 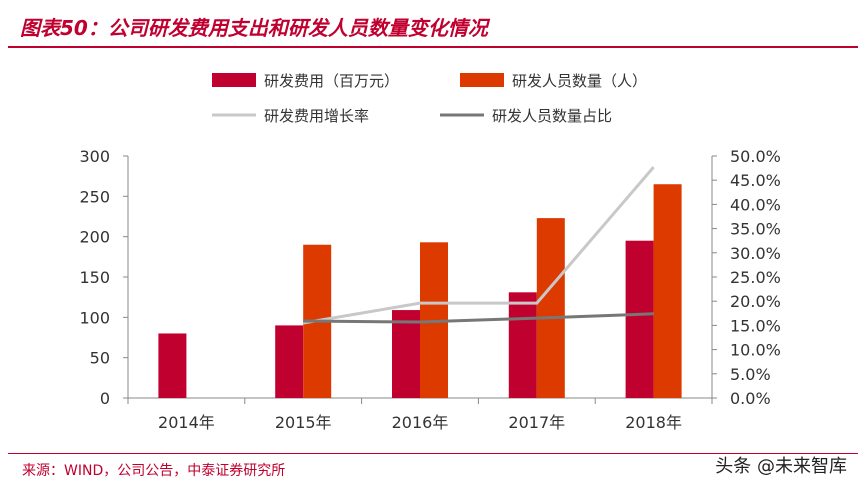 What do you see at coordinates (755, 350) in the screenshot?
I see `y2-tick-label: 10.0%` at bounding box center [755, 350].